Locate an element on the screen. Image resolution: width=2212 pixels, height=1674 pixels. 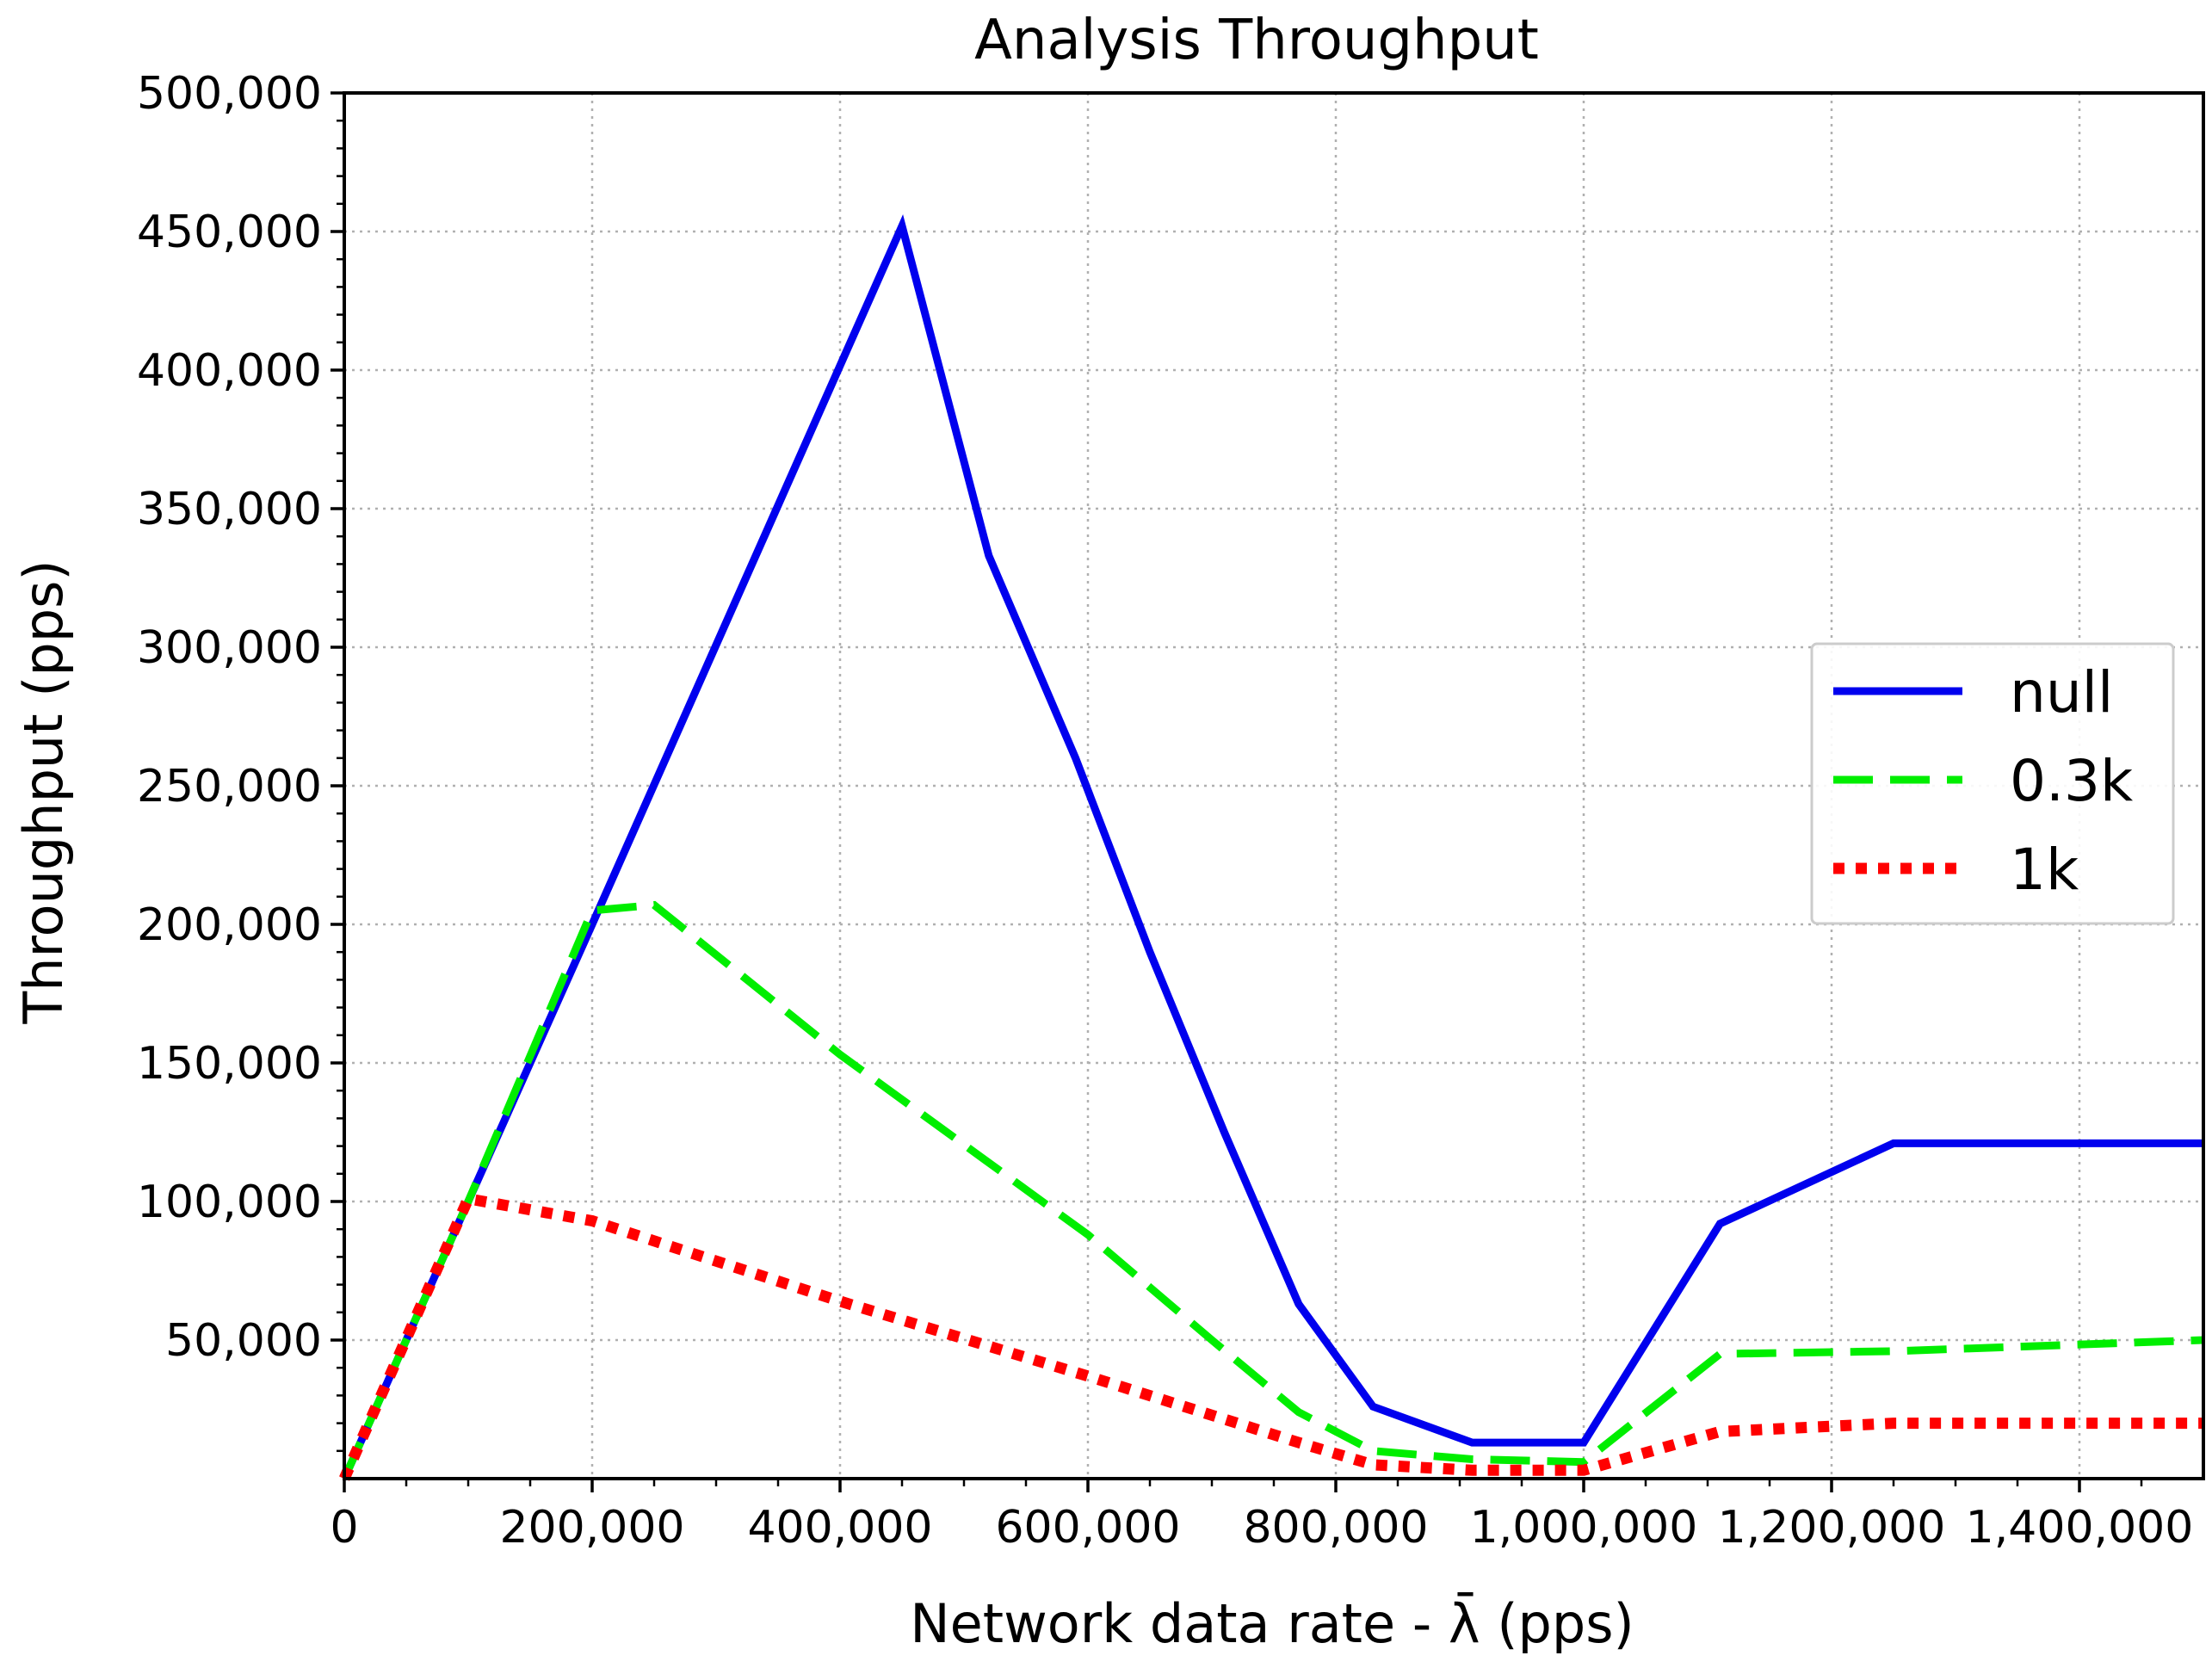
legend: null 0.3k 1k is located at coordinates (1993, 784).